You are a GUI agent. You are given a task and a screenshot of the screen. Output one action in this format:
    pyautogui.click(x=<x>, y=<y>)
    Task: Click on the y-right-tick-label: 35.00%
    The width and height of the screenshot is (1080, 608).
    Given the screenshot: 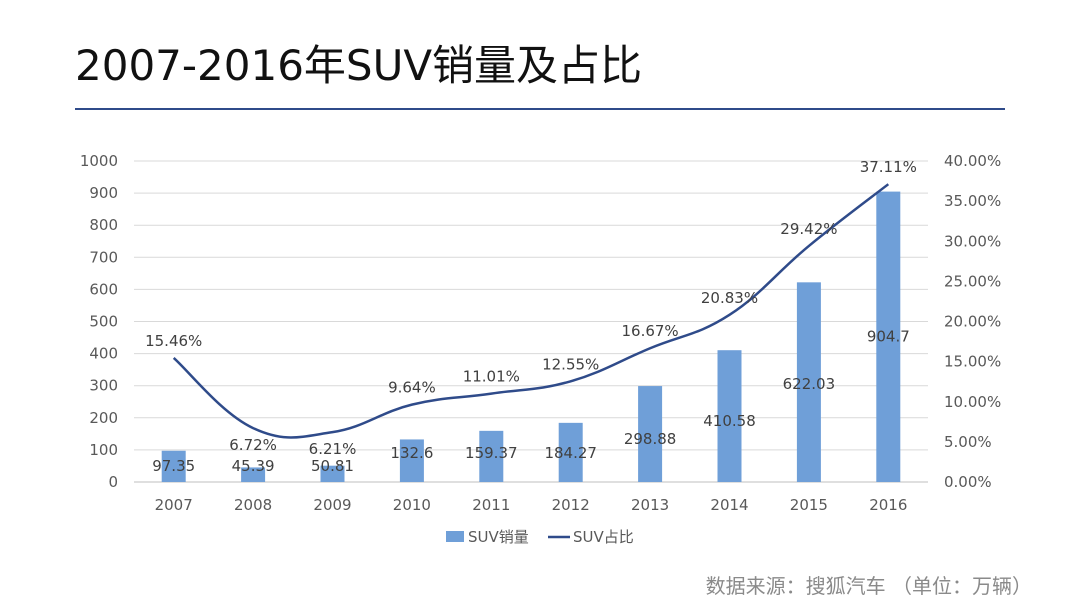 What is the action you would take?
    pyautogui.click(x=972, y=201)
    